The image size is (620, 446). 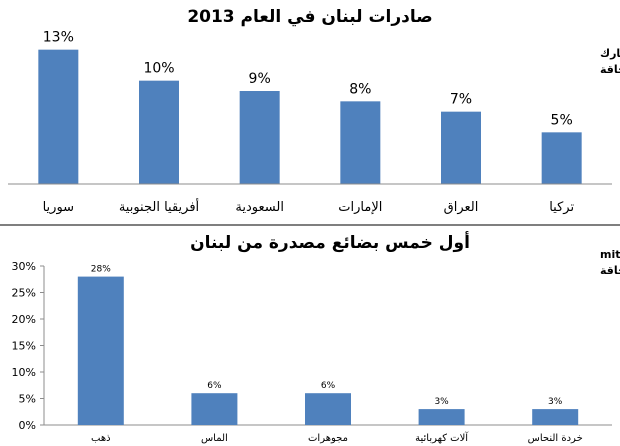 I want to click on value-label: 5%, so click(x=562, y=120).